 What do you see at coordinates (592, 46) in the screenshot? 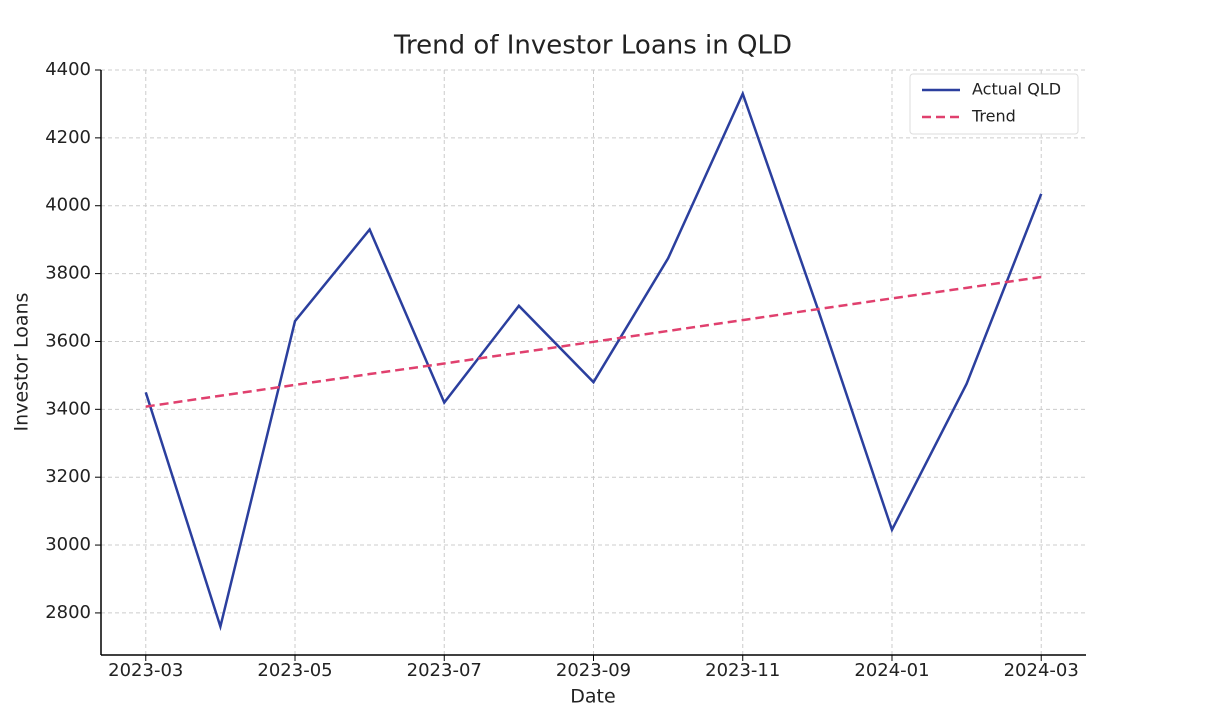
I see `chart-title: Trend of Investor Loans in QLD` at bounding box center [592, 46].